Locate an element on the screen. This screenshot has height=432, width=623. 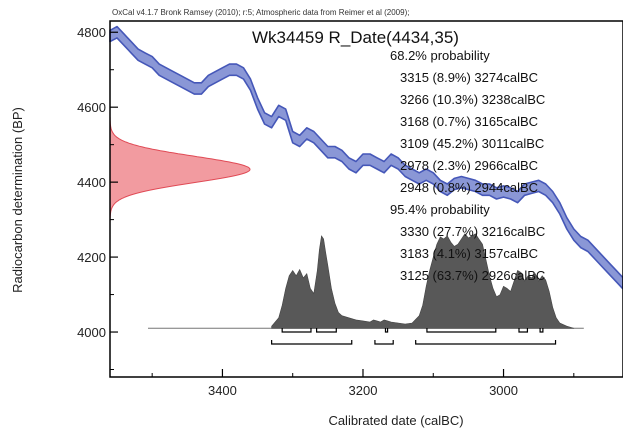
range-brackets-layer is located at coordinates (414, 336).